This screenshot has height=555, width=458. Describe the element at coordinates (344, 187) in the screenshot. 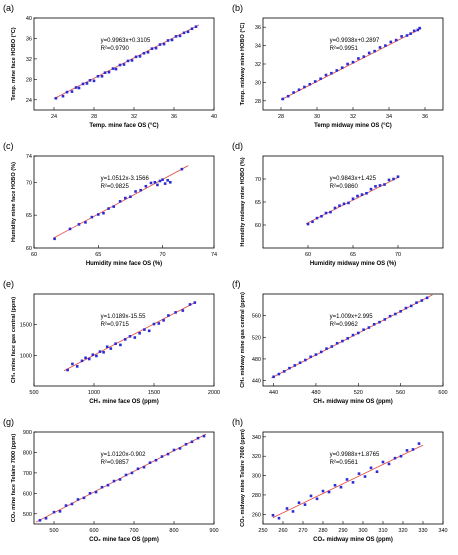

I see `r-squared: R²=0.9860` at that location.